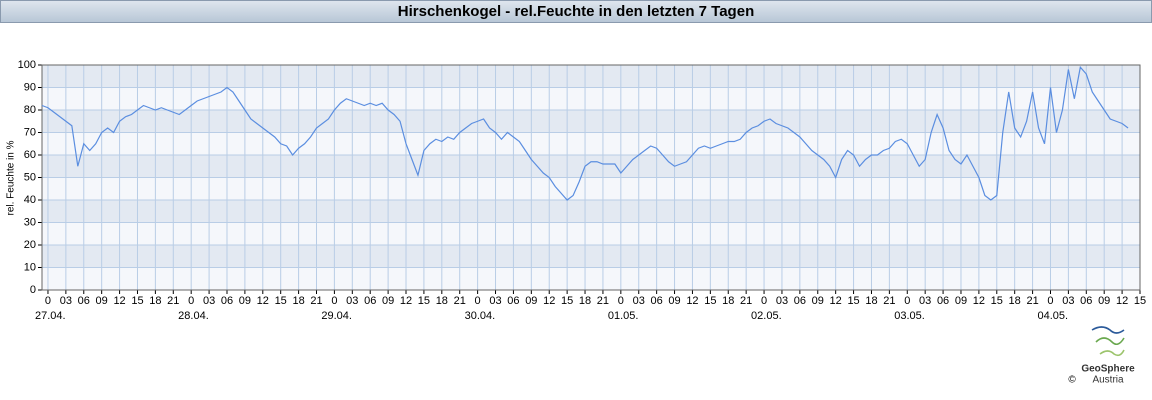 The width and height of the screenshot is (1152, 400). I want to click on y-axis-label: rel. Feuchte in %, so click(11, 177).